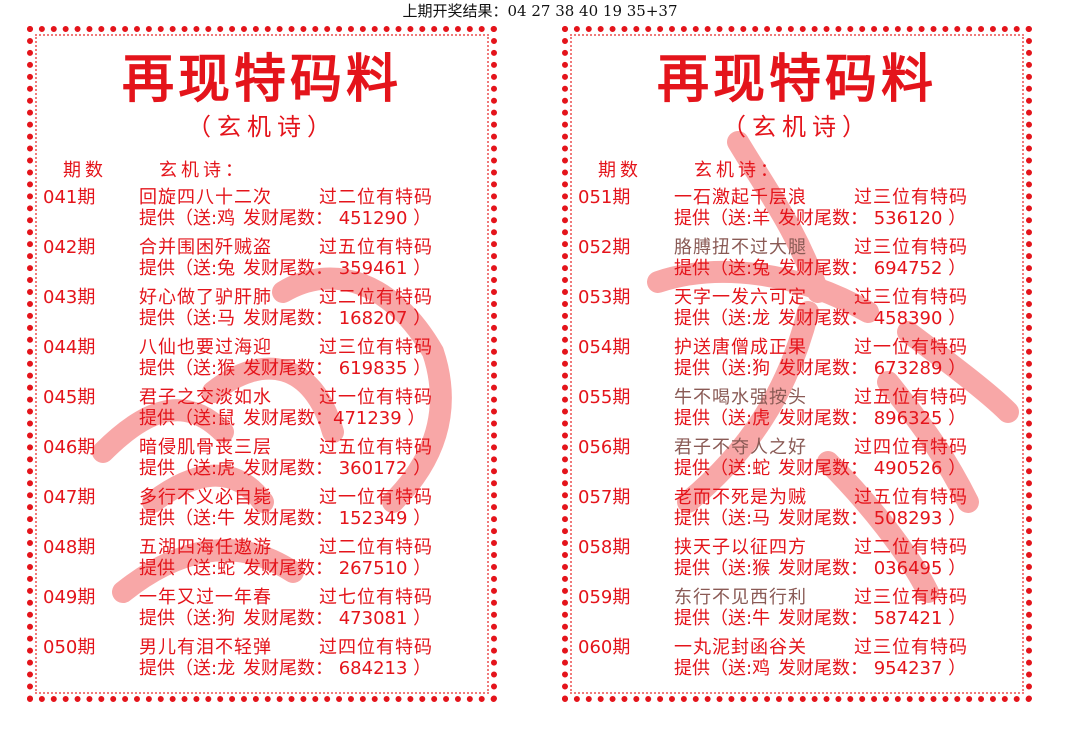 This screenshot has height=736, width=1080. I want to click on tail-numbers: 发财尾数： 473081 ）, so click(337, 618).